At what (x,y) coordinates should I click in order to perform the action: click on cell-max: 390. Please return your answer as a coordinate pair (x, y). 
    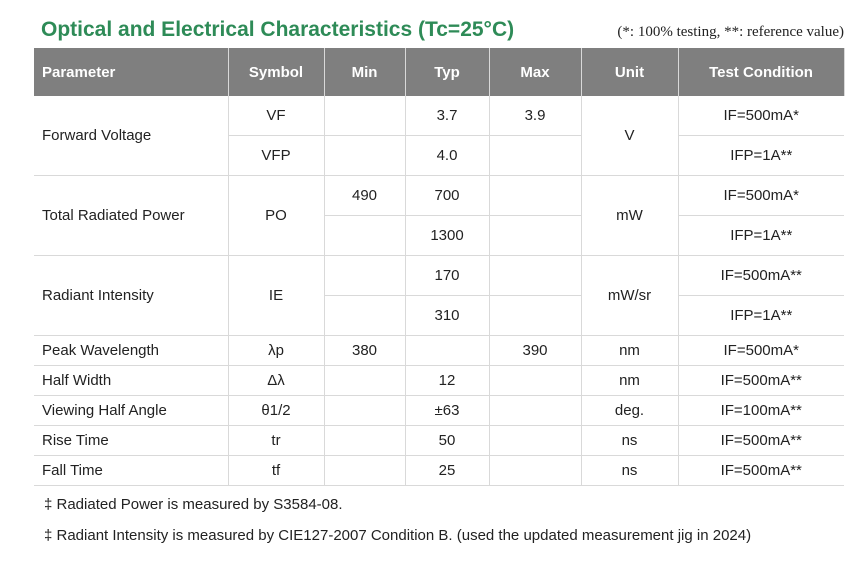
    Looking at the image, I should click on (535, 350).